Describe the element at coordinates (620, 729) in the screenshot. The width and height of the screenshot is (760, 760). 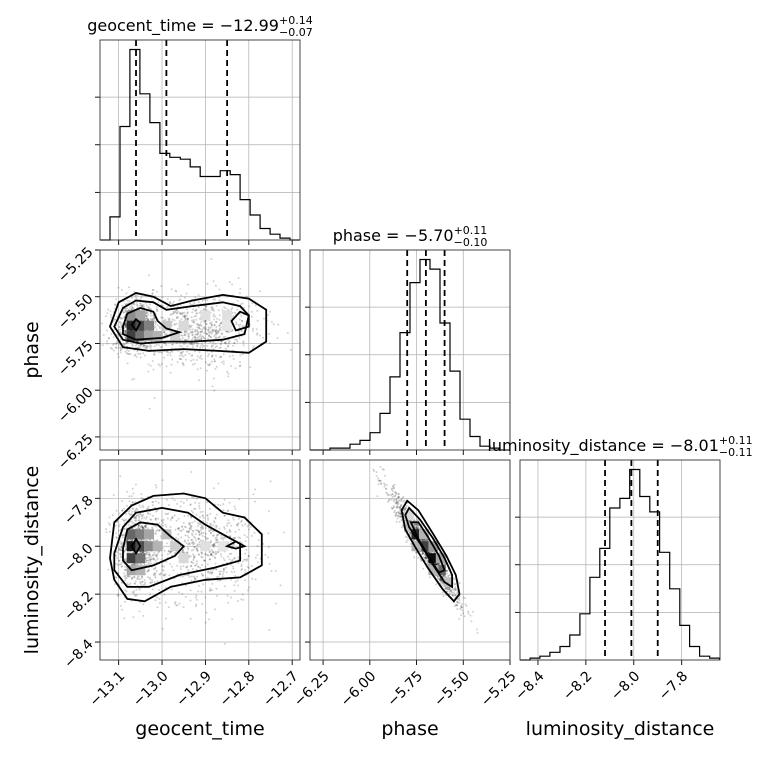
I see `x-axis-label-luminosity-distance: luminosity_distance` at that location.